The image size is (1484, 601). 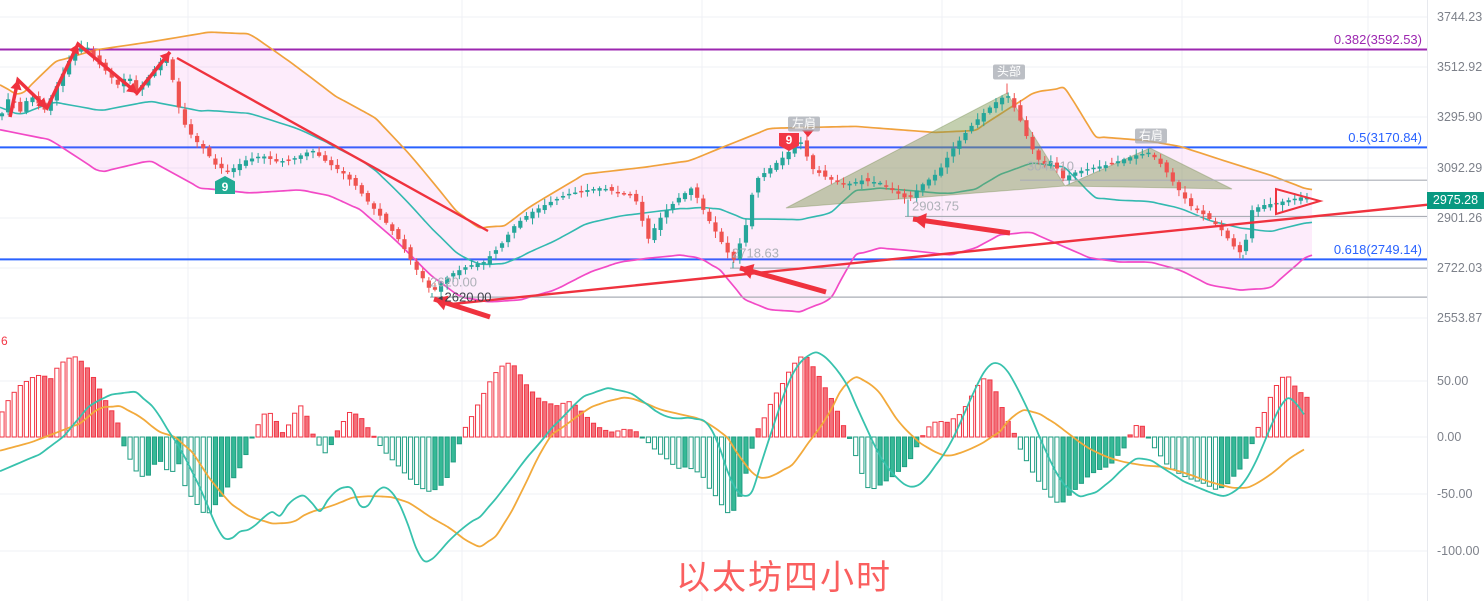 I want to click on fib-level-label: 0.382(3592.53), so click(x=1377, y=40).